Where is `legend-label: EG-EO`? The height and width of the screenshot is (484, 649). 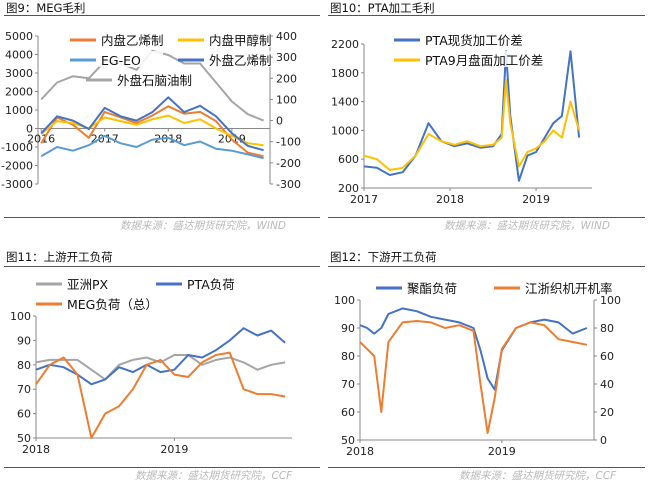
legend-label: EG-EO is located at coordinates (121, 60).